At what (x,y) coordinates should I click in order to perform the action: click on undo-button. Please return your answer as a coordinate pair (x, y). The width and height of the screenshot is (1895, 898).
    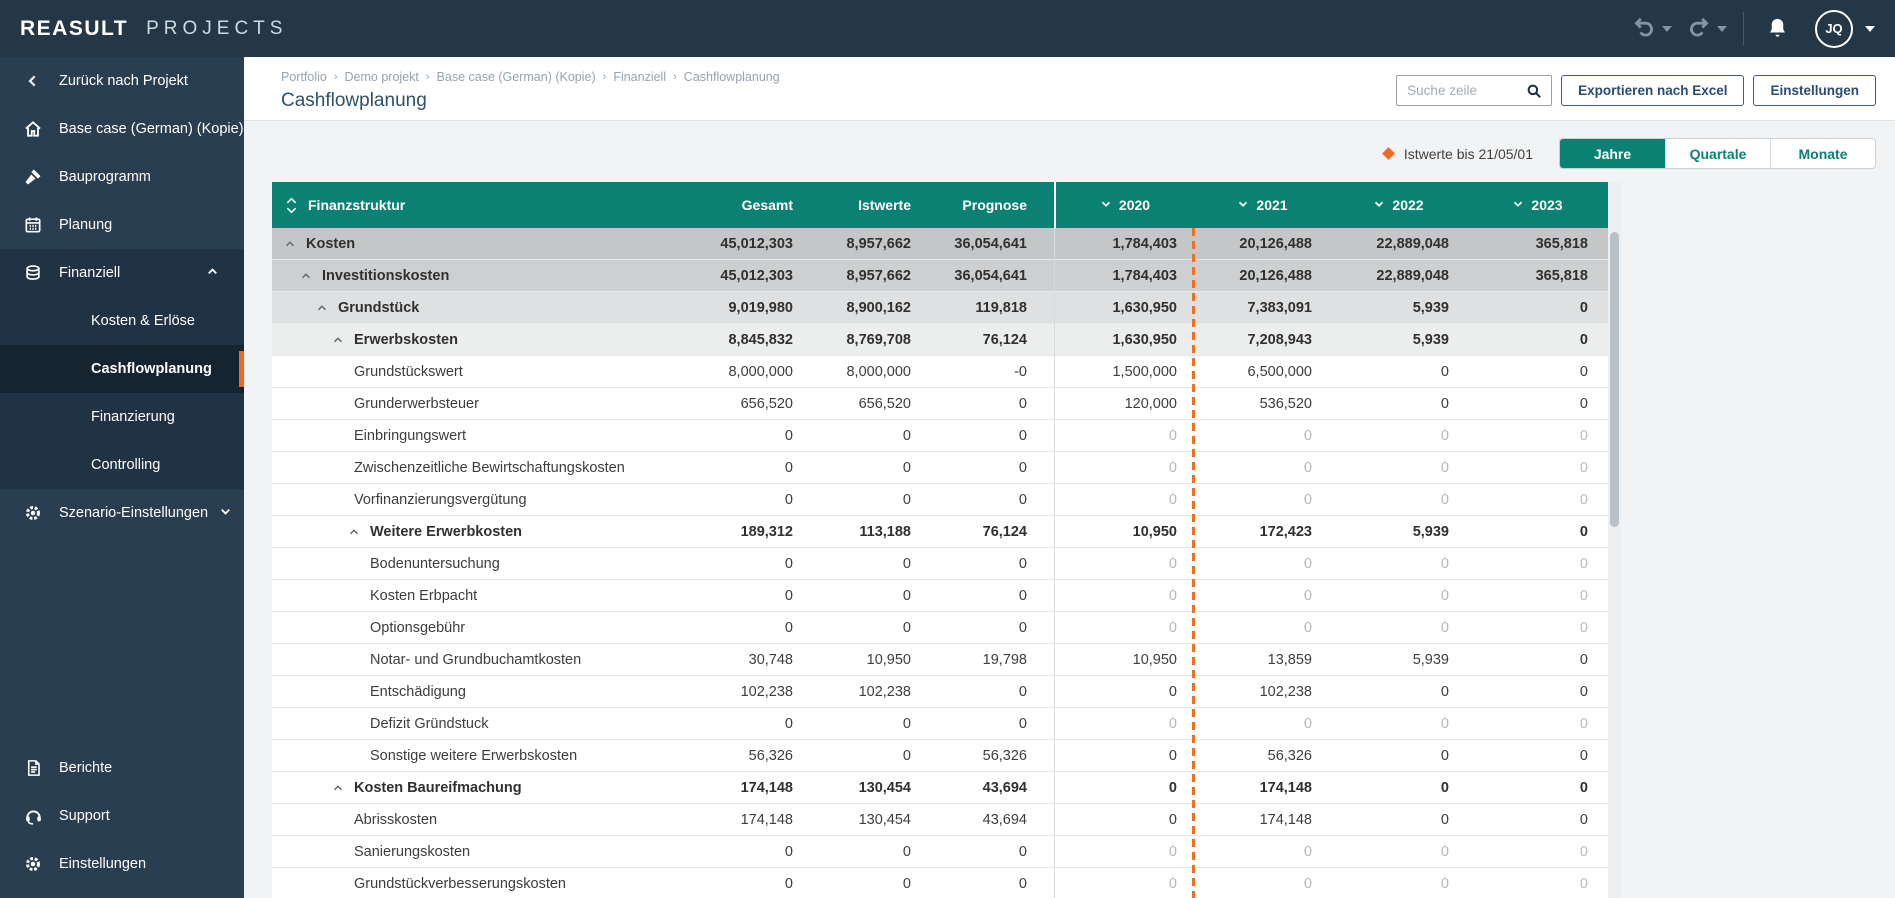
    Looking at the image, I should click on (1651, 28).